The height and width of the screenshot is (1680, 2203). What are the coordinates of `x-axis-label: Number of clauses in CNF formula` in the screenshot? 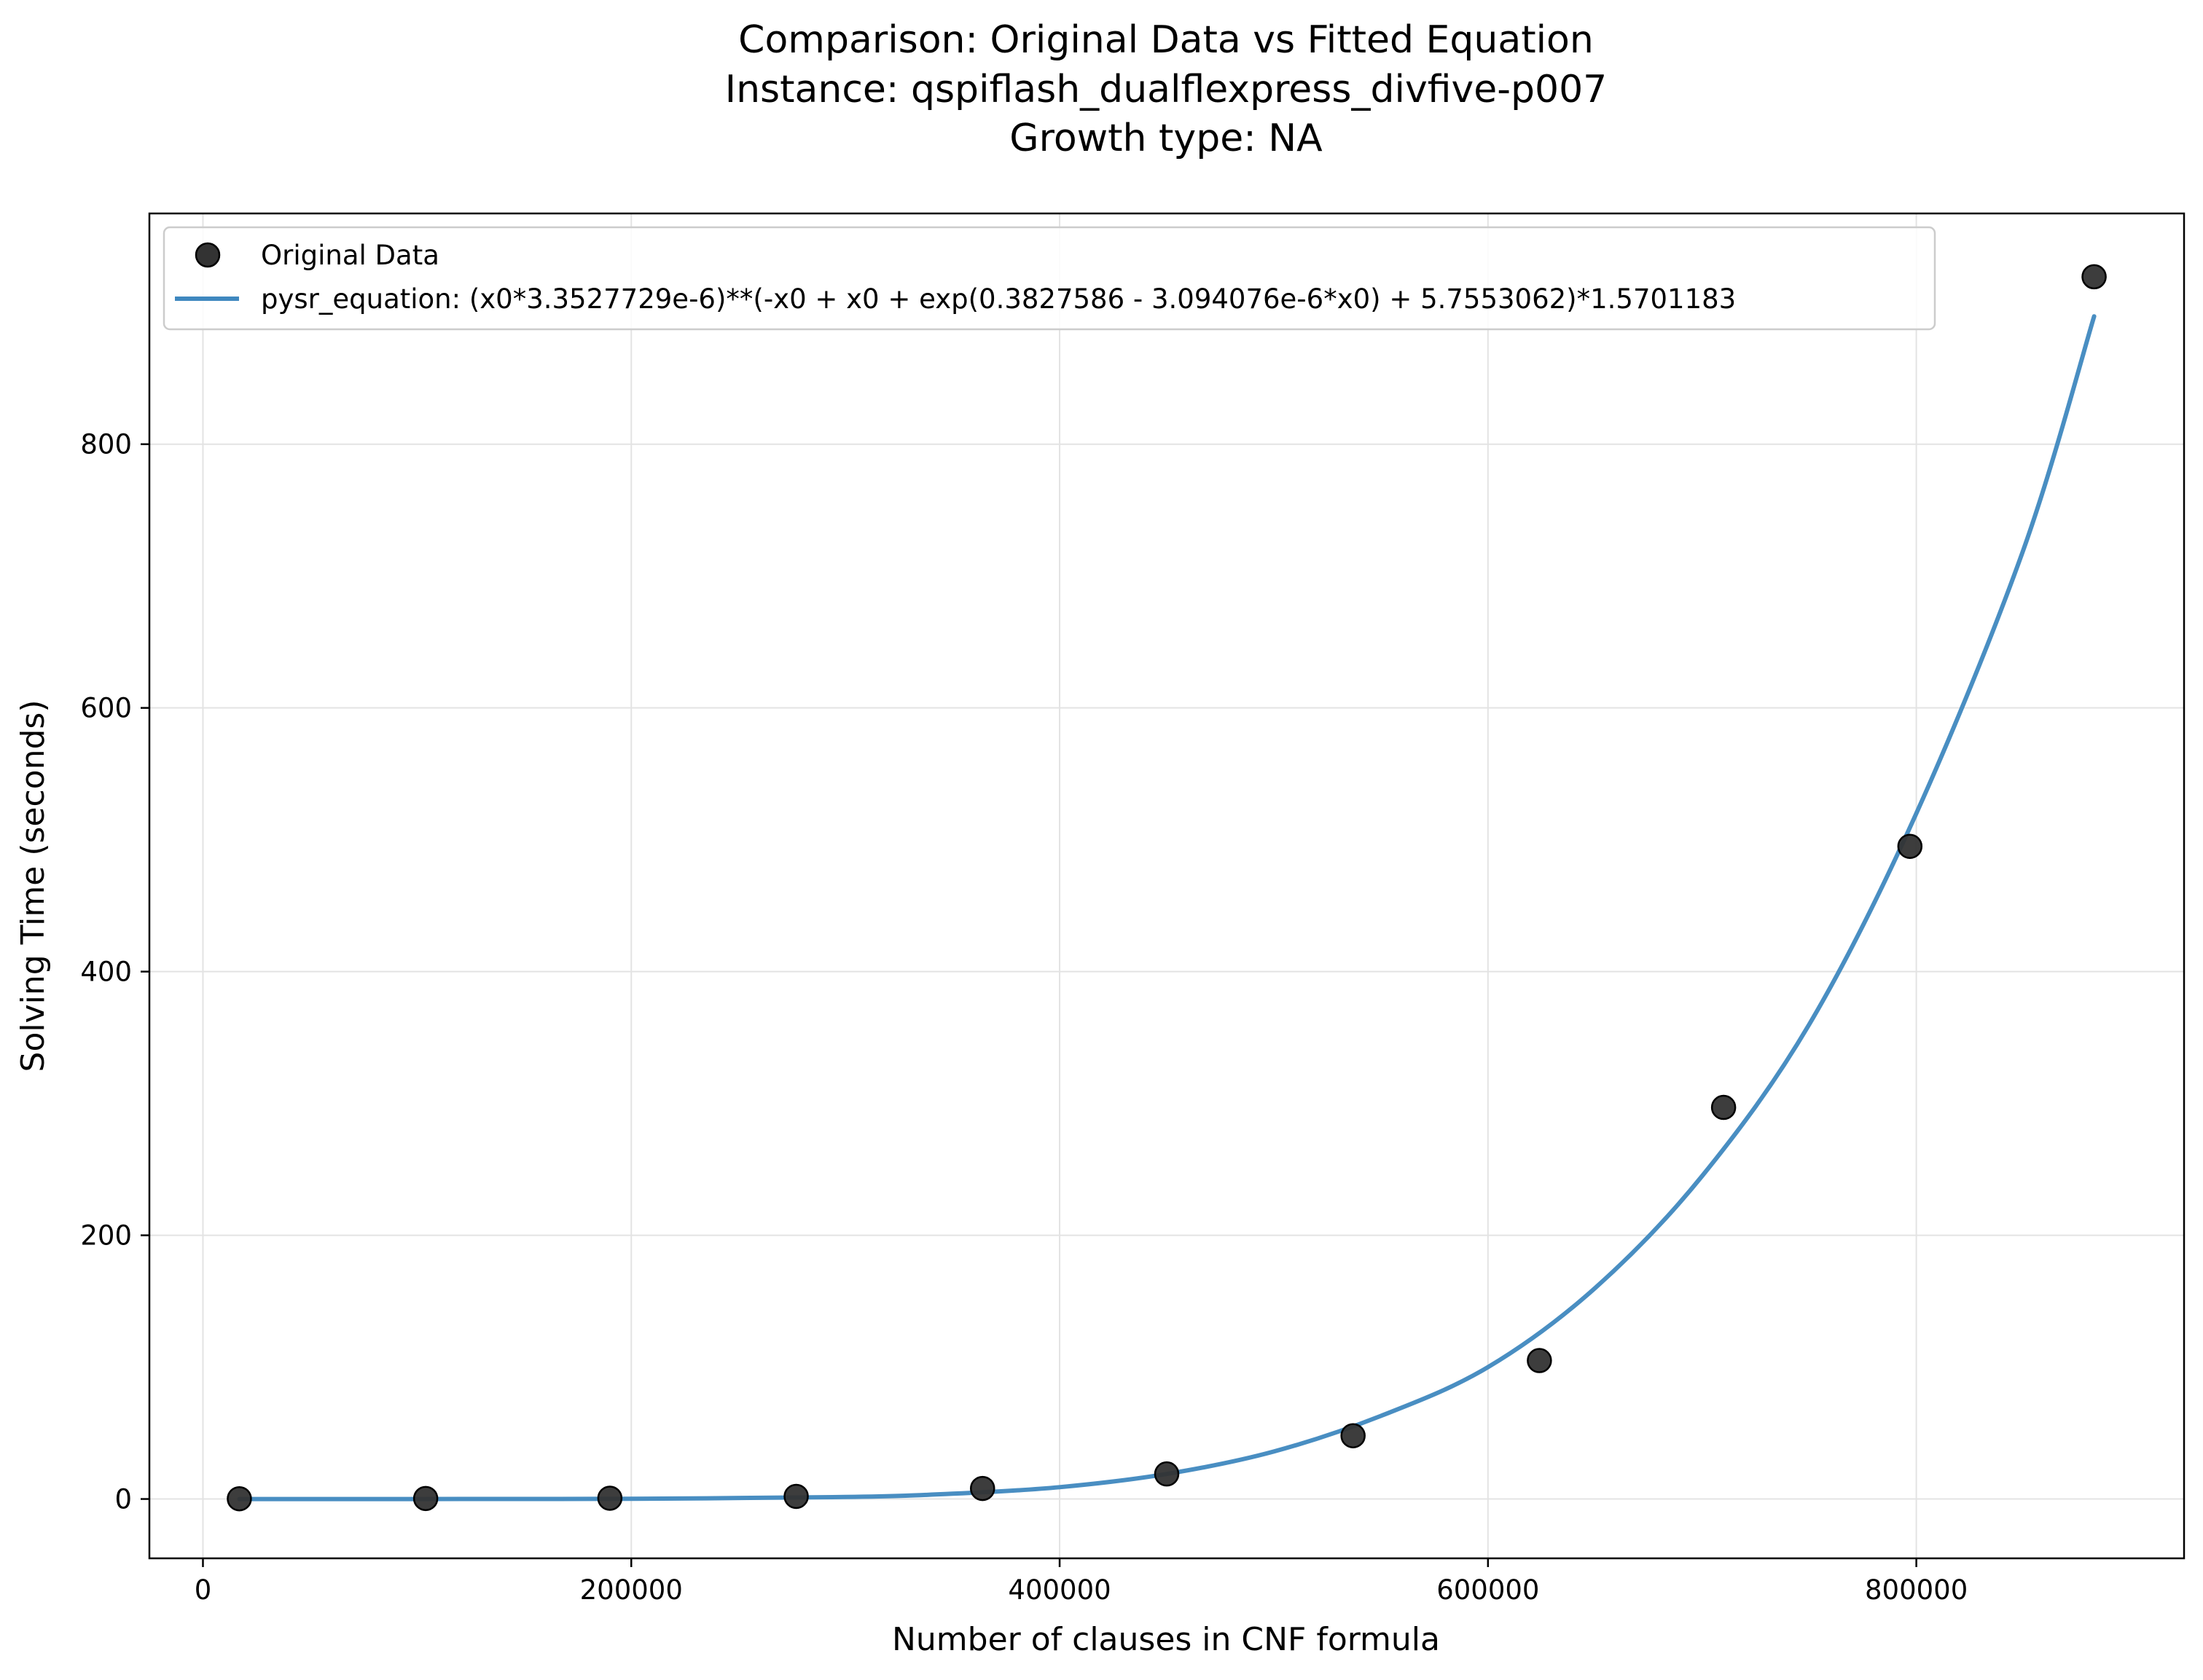 It's located at (1166, 1639).